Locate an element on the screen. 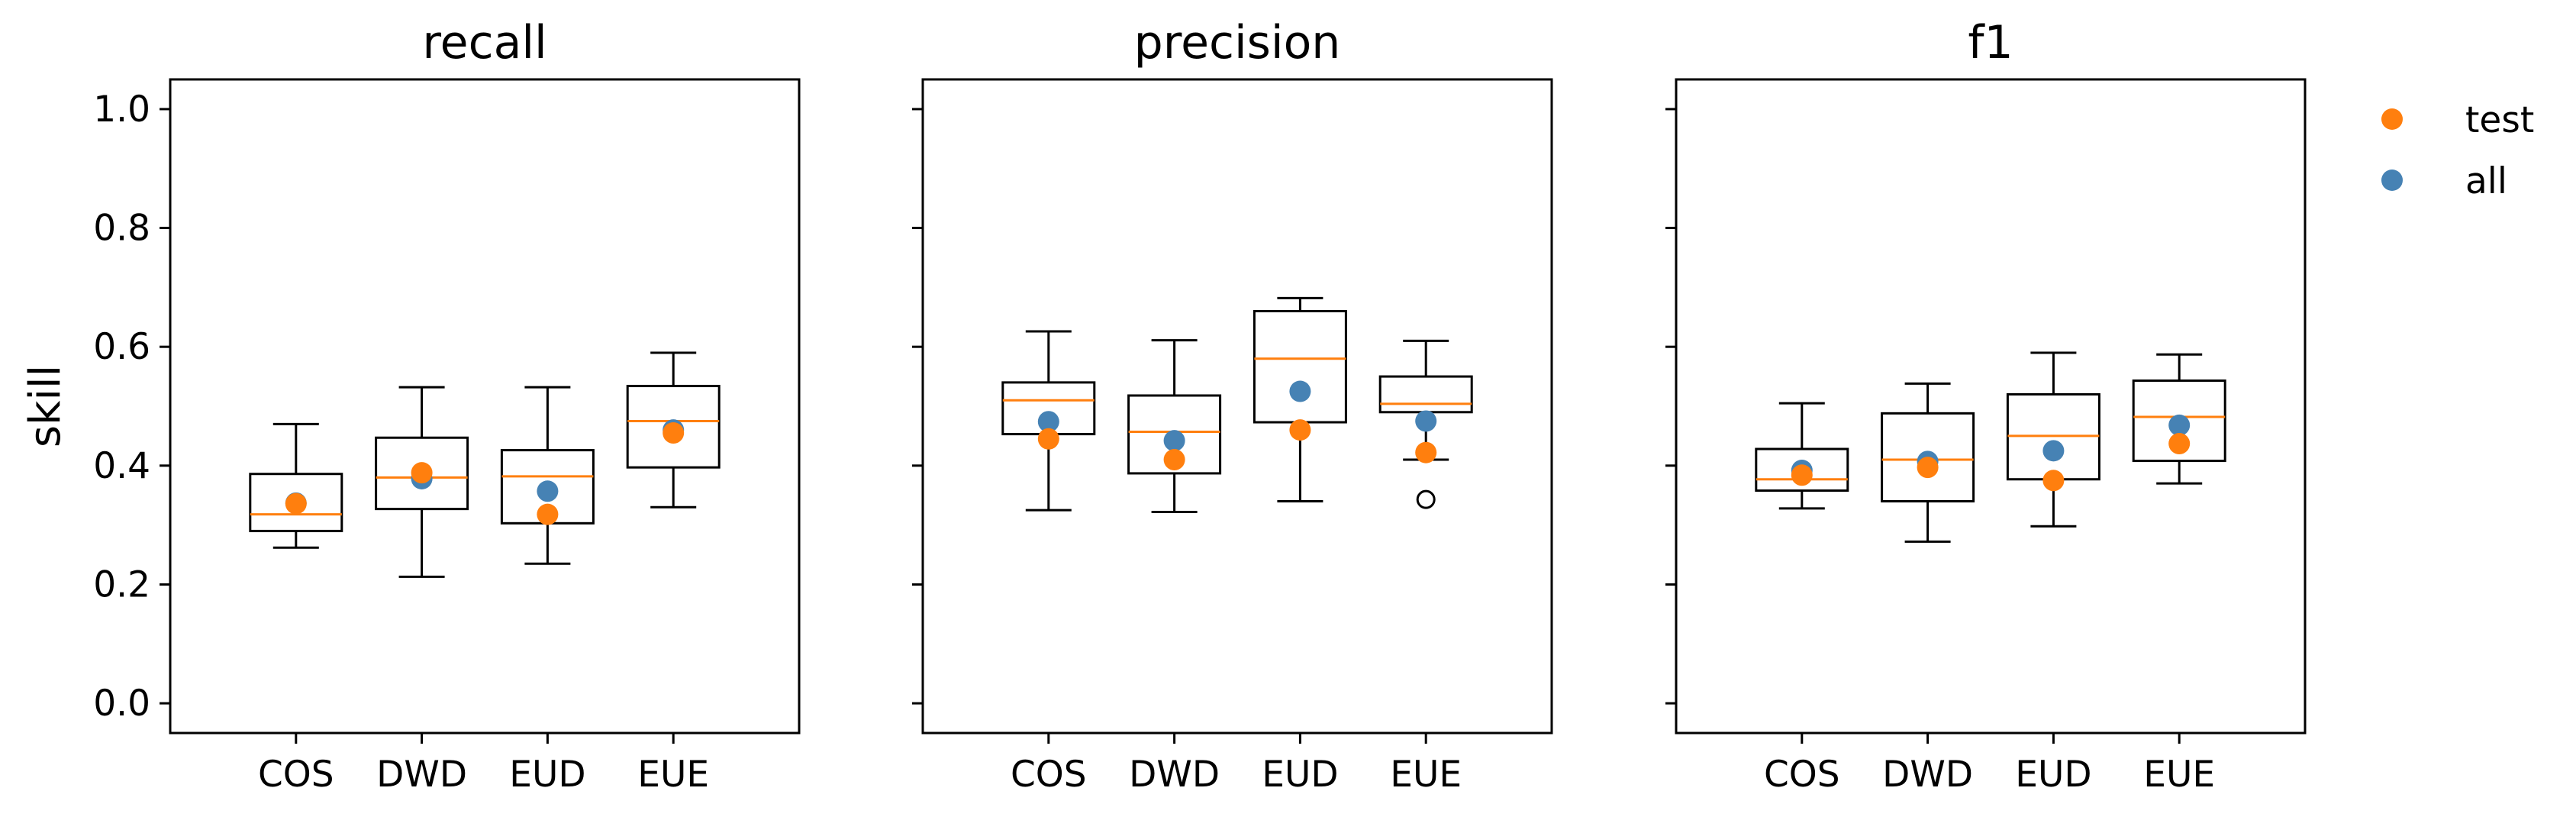  y-tick-label: 1.0 is located at coordinates (122, 110).